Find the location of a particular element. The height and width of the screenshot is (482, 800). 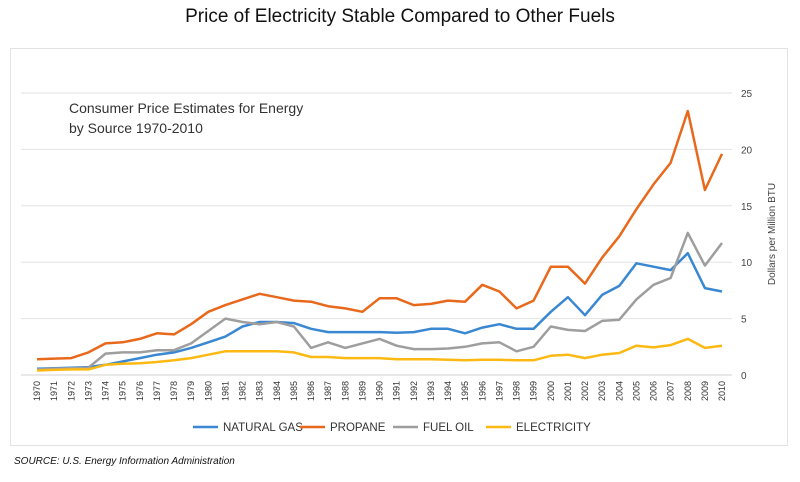

x-tick-label: 1972 is located at coordinates (71, 391).